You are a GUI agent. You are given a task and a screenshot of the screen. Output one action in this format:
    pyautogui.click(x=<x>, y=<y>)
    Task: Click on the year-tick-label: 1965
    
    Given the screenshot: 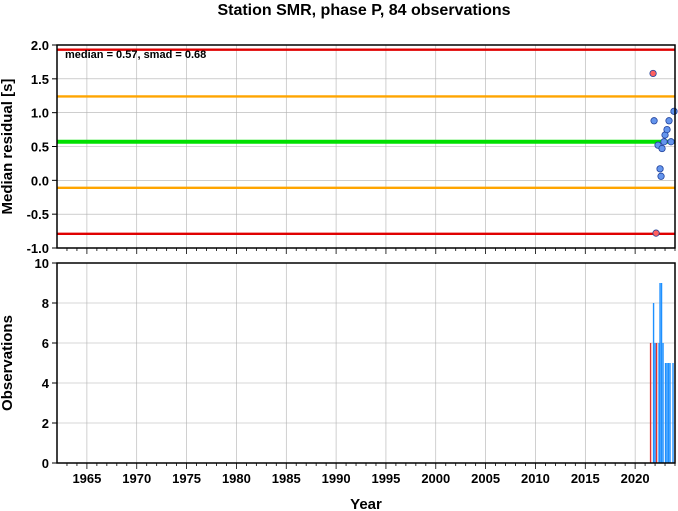 What is the action you would take?
    pyautogui.click(x=86, y=478)
    